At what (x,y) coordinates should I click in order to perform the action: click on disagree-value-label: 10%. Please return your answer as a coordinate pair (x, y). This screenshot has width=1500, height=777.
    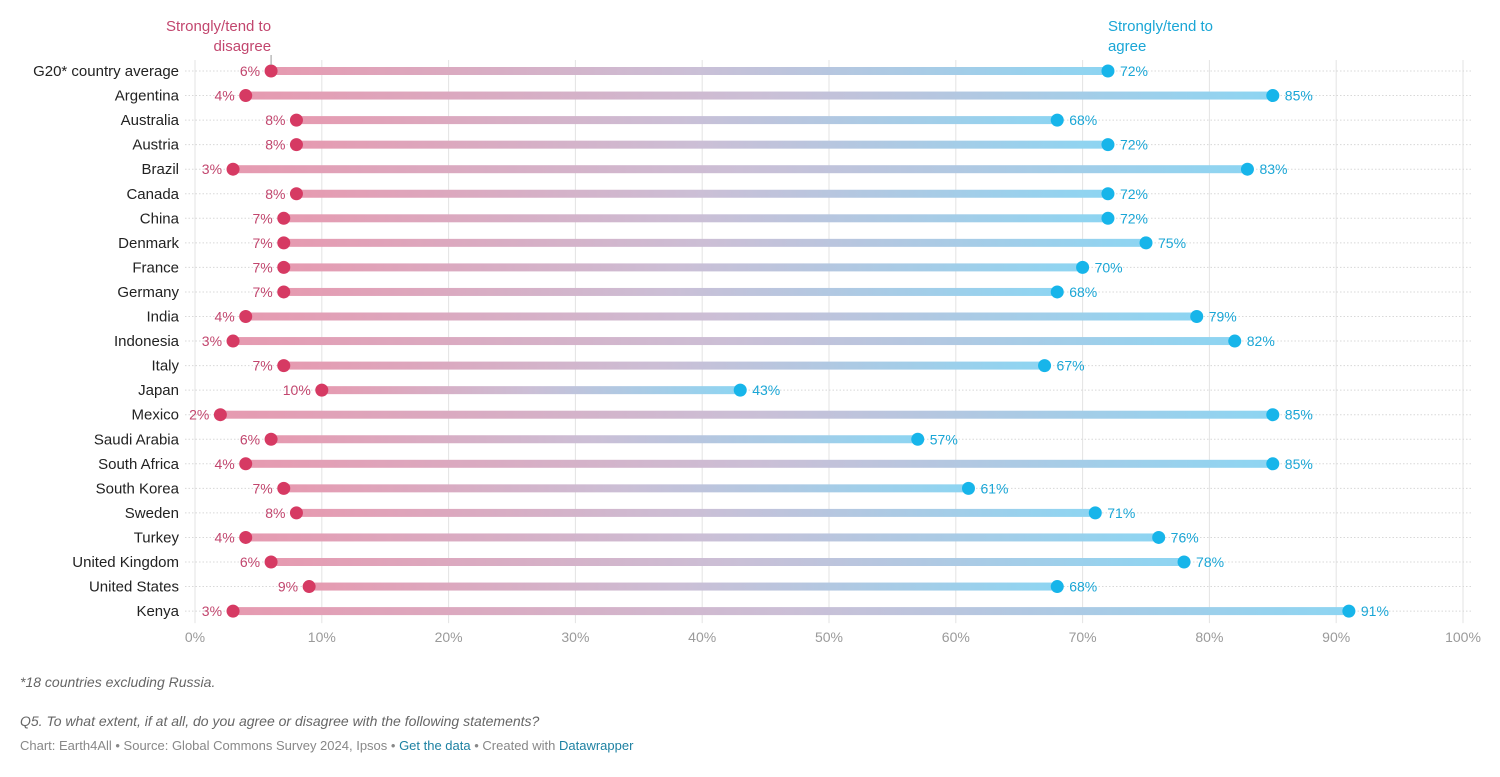
    Looking at the image, I should click on (297, 390).